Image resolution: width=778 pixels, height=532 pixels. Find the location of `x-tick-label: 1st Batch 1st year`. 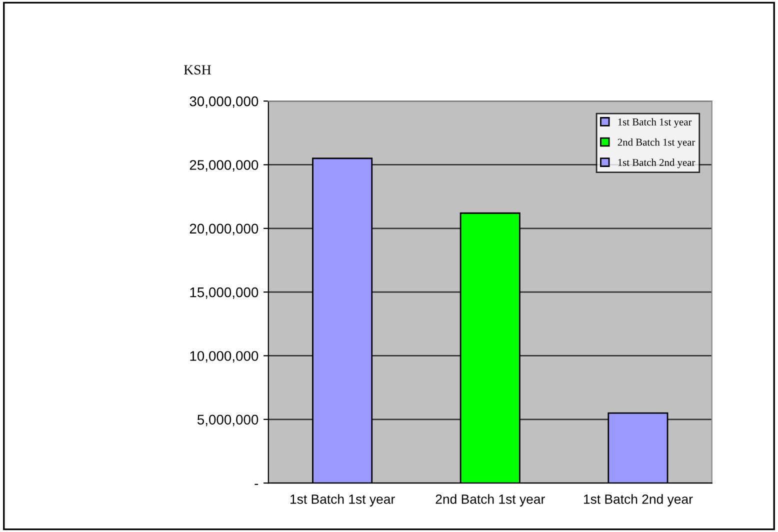

x-tick-label: 1st Batch 1st year is located at coordinates (342, 500).